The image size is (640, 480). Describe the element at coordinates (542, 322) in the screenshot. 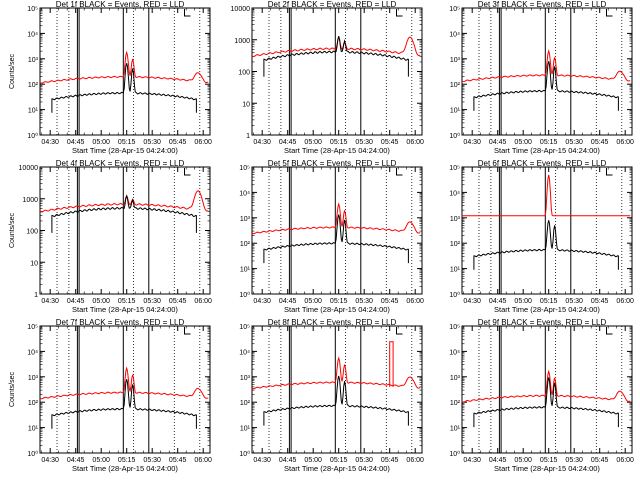

I see `panel-title: Det 9f BLACK = Events, RED = LLD` at that location.